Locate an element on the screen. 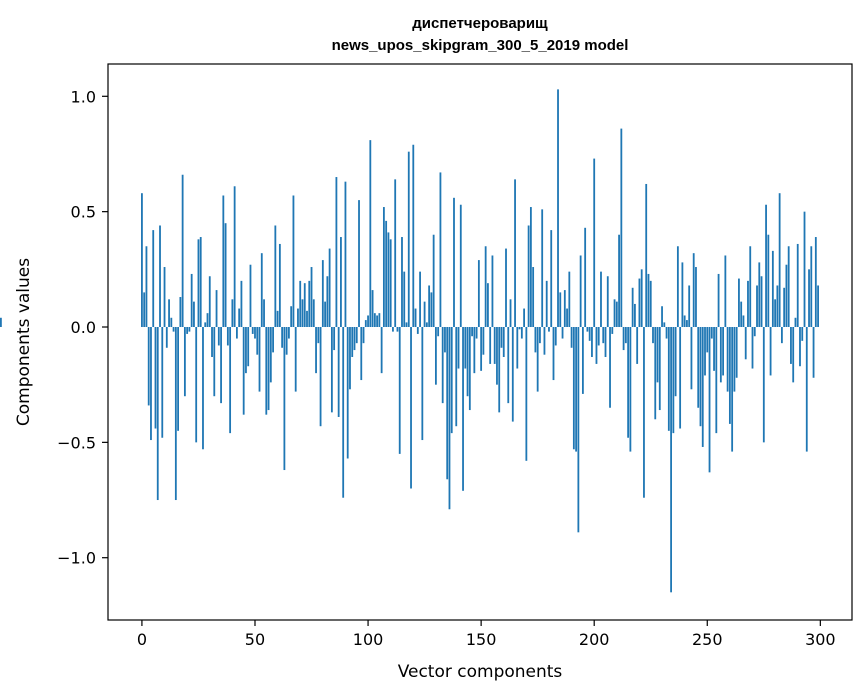 The image size is (867, 696). y-tick-label: 0.0 is located at coordinates (83, 327).